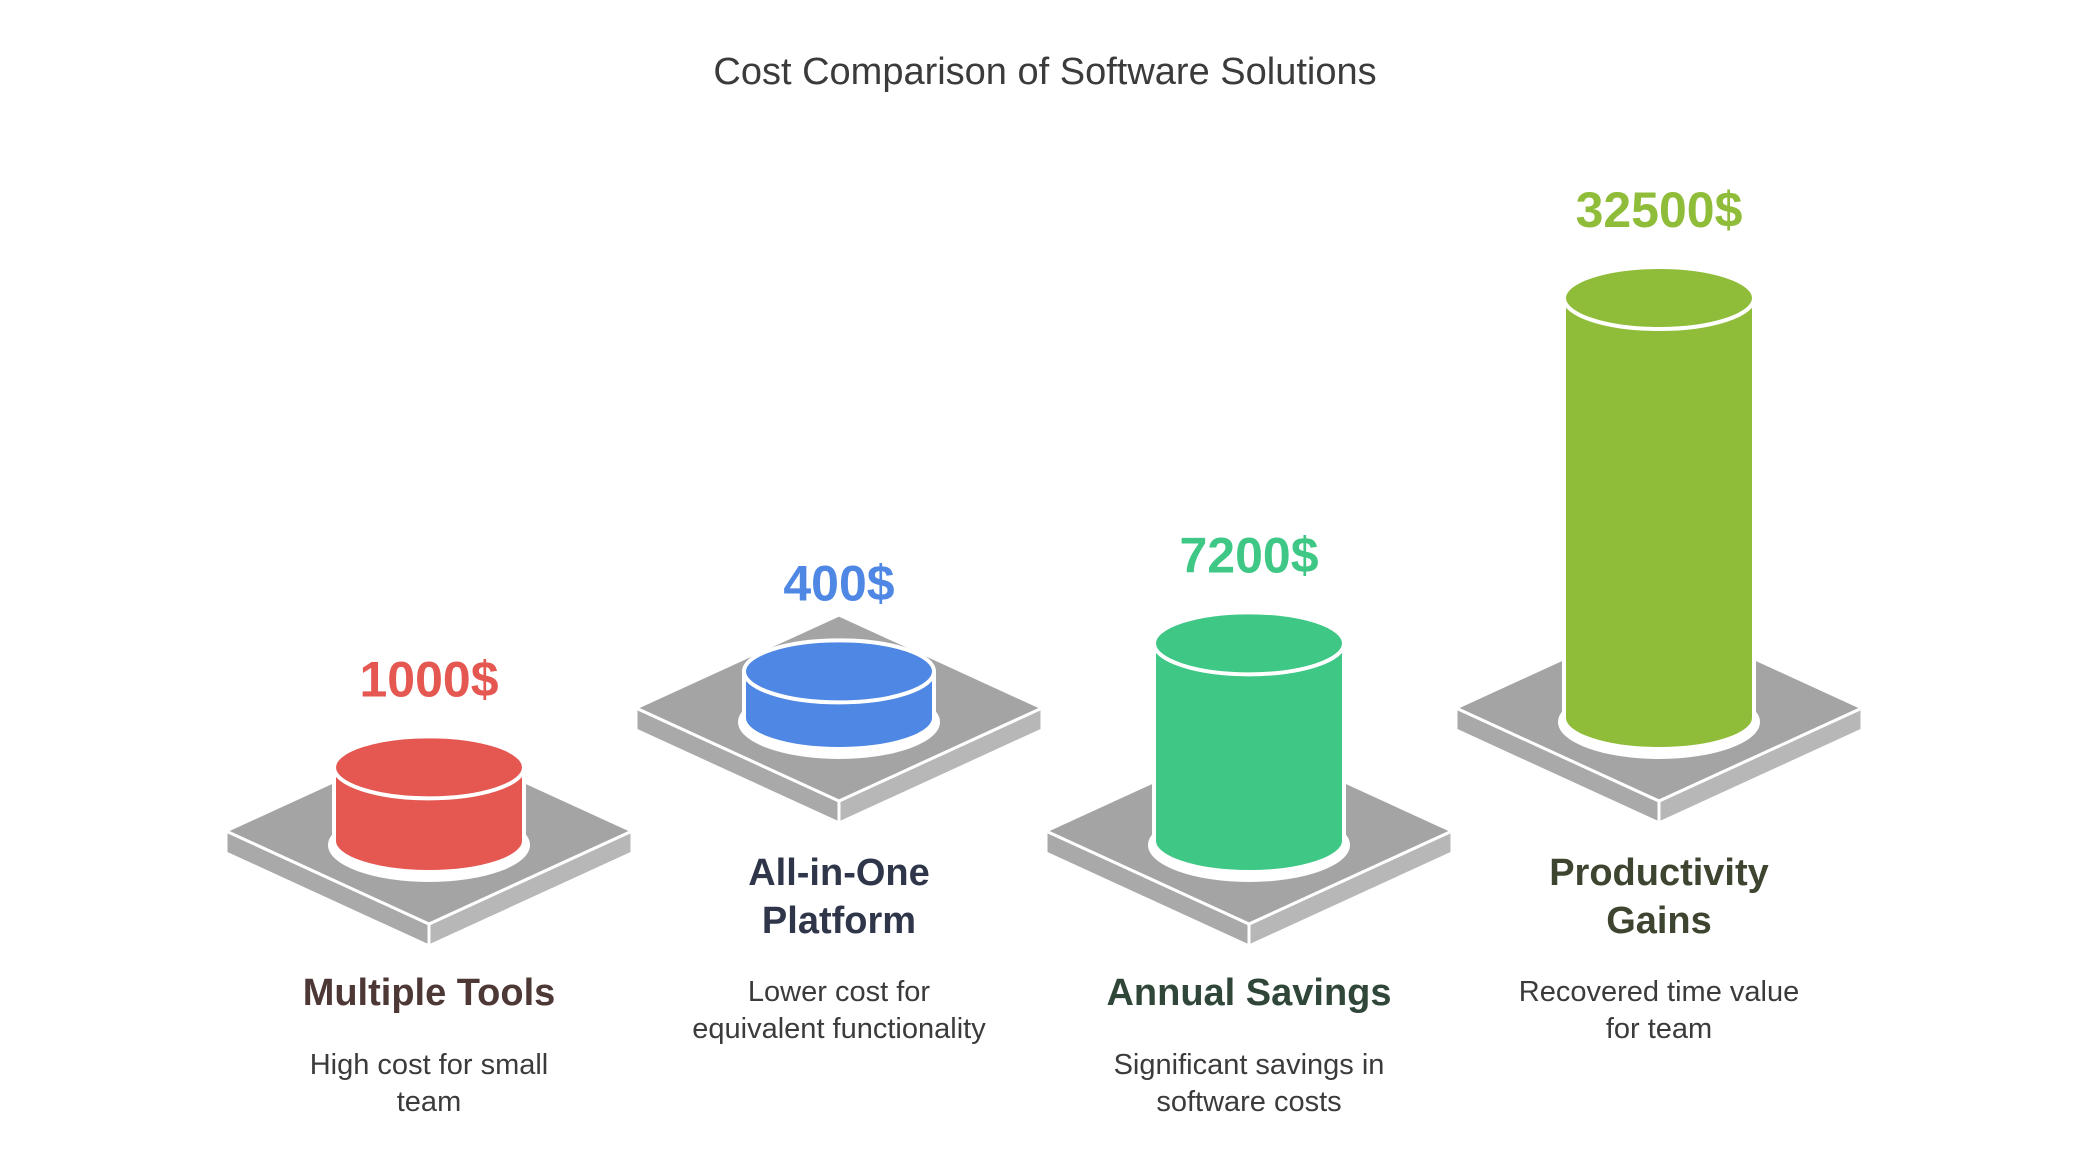  I want to click on bar-1-top, so click(429, 767).